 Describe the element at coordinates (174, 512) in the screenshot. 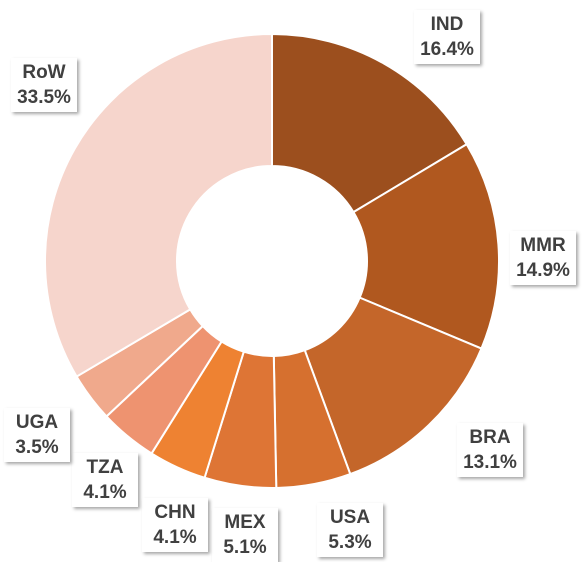

I see `label-category: CHN` at that location.